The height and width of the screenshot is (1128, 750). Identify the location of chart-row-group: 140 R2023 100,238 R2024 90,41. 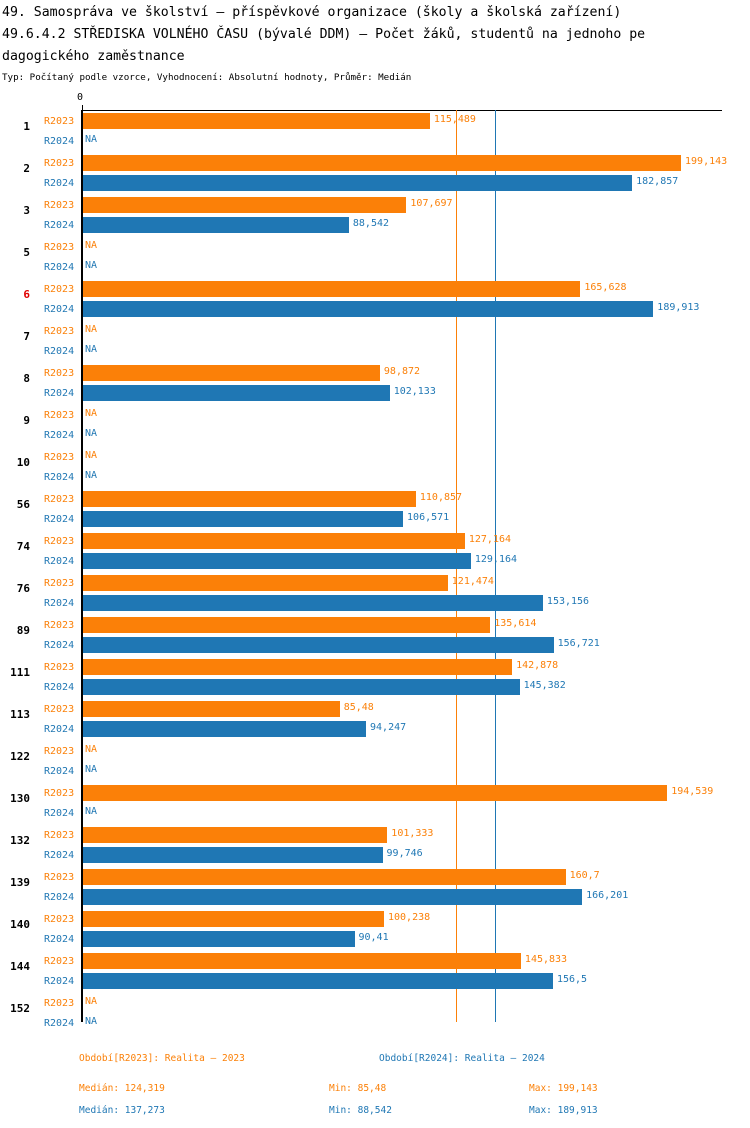
(375, 930).